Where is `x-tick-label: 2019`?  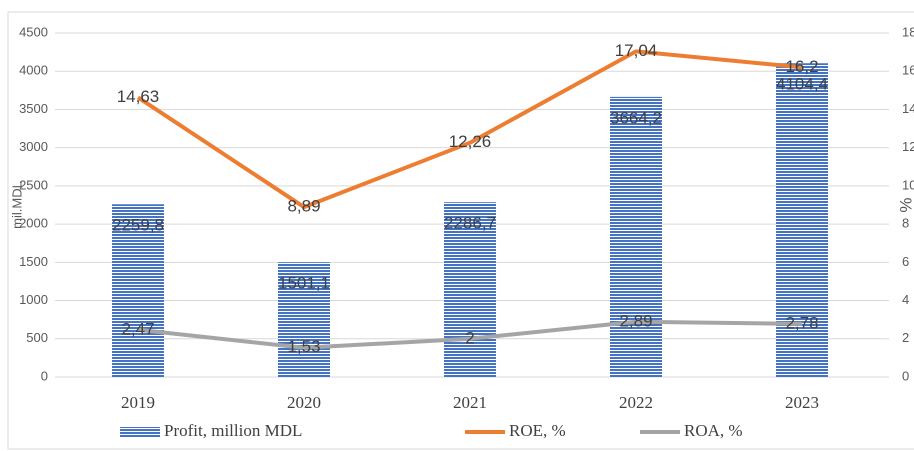
x-tick-label: 2019 is located at coordinates (138, 402).